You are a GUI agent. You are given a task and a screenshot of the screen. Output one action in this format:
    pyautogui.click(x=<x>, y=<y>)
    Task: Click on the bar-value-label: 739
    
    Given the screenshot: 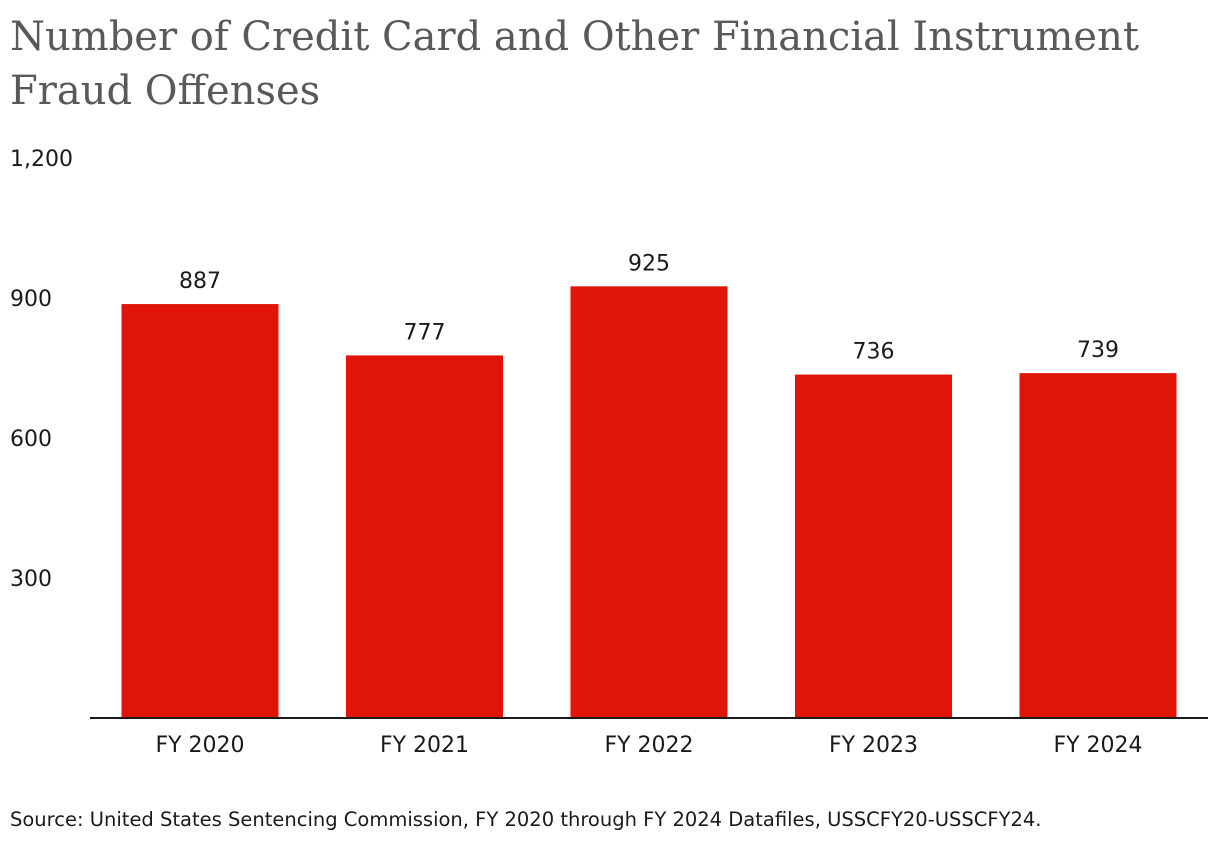 What is the action you would take?
    pyautogui.click(x=1098, y=350)
    